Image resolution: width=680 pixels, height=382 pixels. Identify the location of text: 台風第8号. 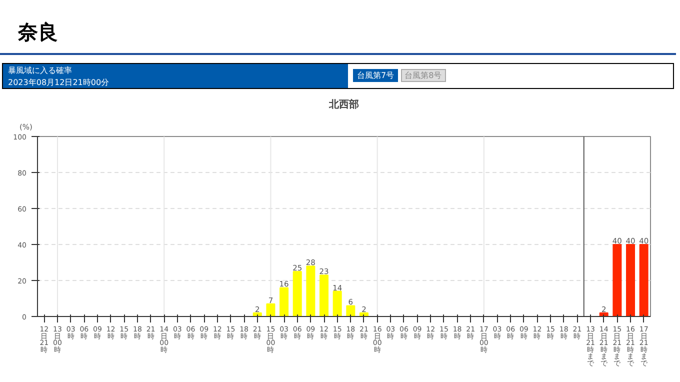
(423, 75).